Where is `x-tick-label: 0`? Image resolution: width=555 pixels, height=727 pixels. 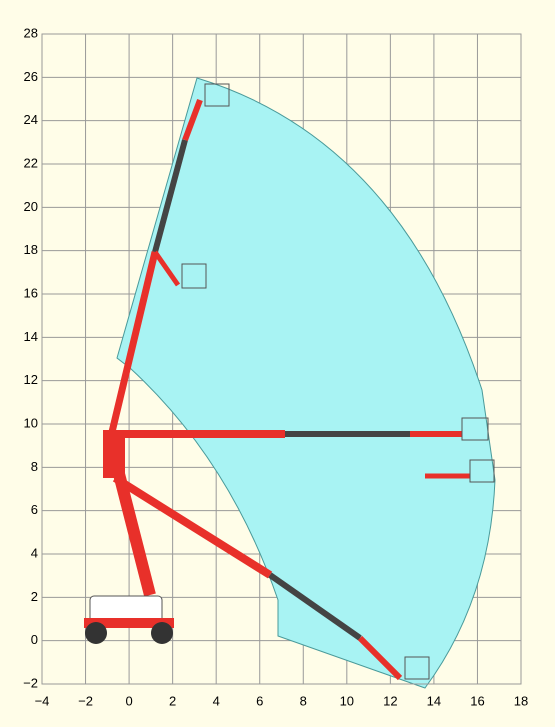 x-tick-label: 0 is located at coordinates (128, 700).